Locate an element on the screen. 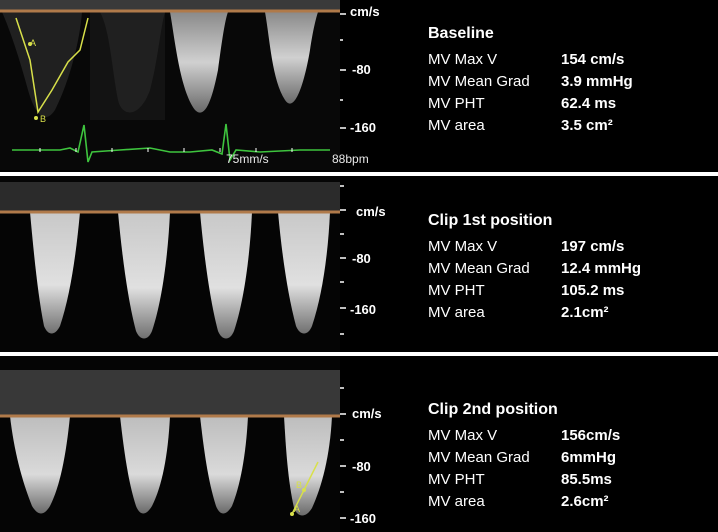 The width and height of the screenshot is (718, 532). measurement-value: 6mmHg is located at coordinates (589, 457).